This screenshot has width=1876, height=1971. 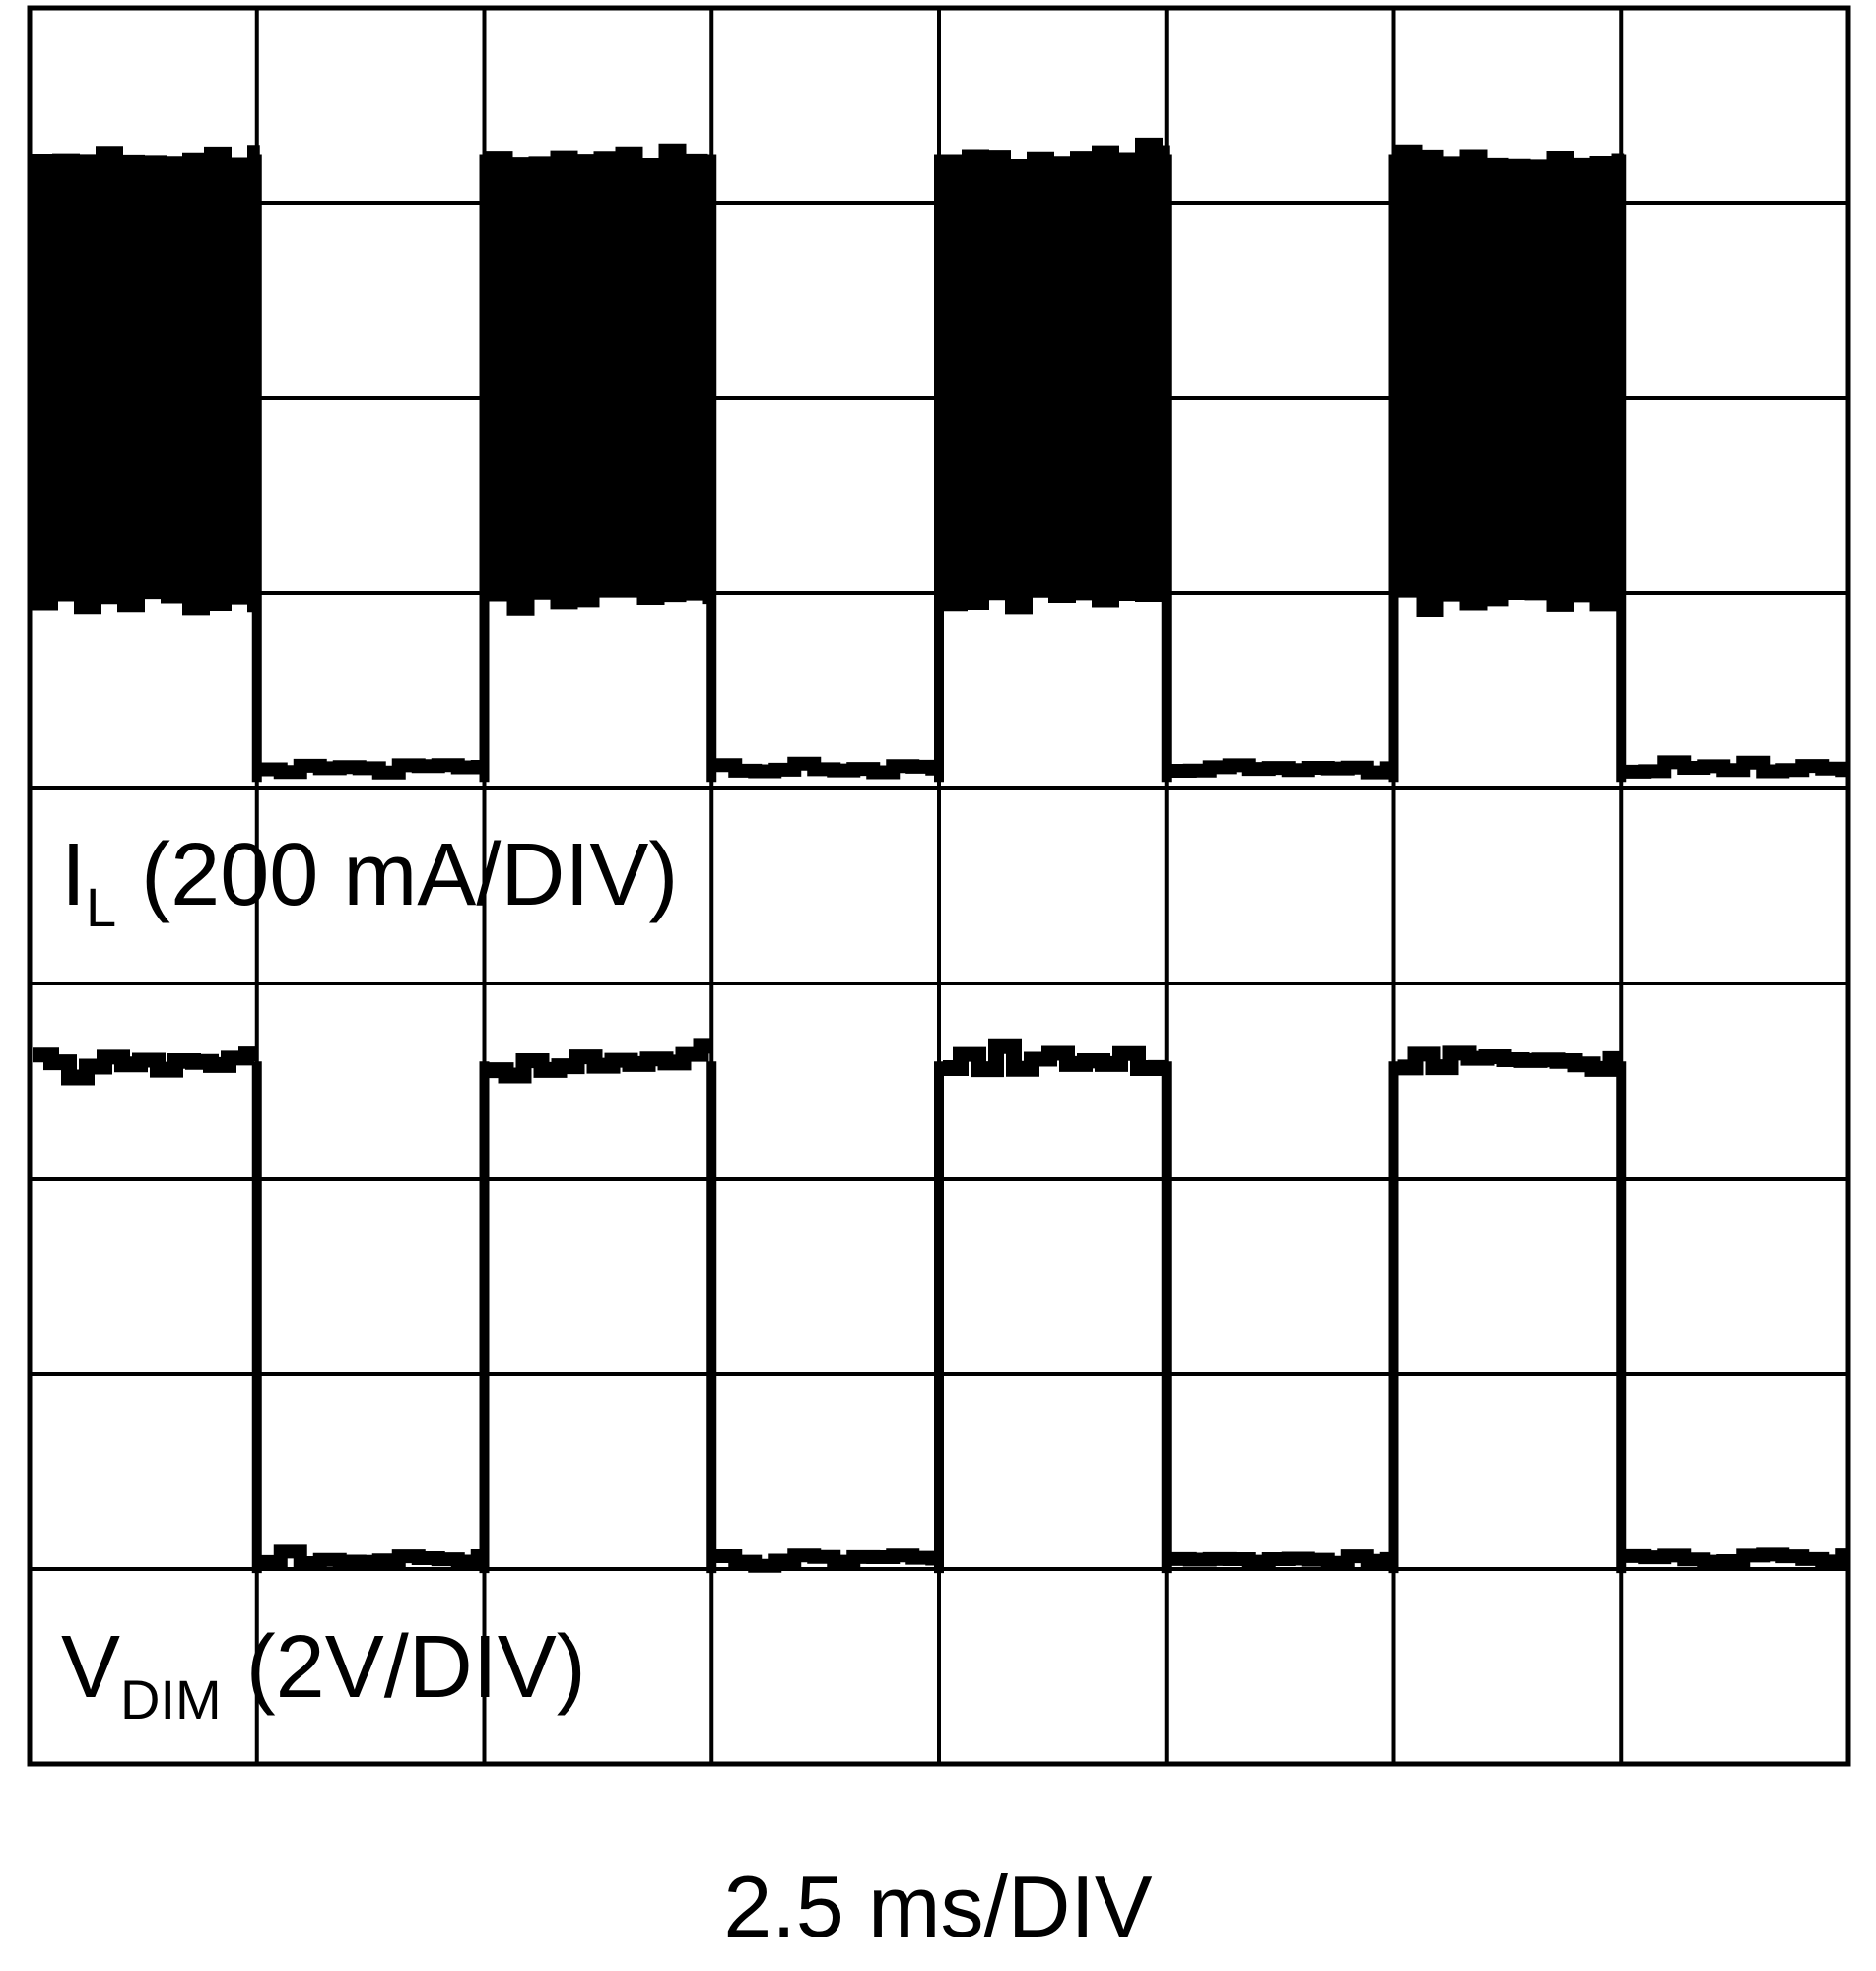 I want to click on il-label-main: I, so click(x=73, y=875).